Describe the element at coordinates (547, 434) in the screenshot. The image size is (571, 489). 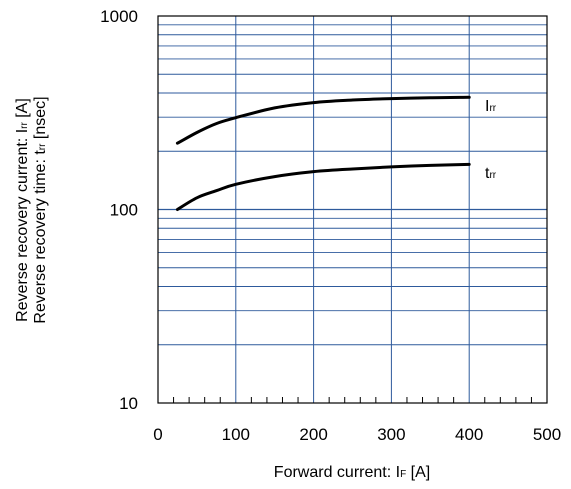
I see `x-tick-label: 500` at that location.